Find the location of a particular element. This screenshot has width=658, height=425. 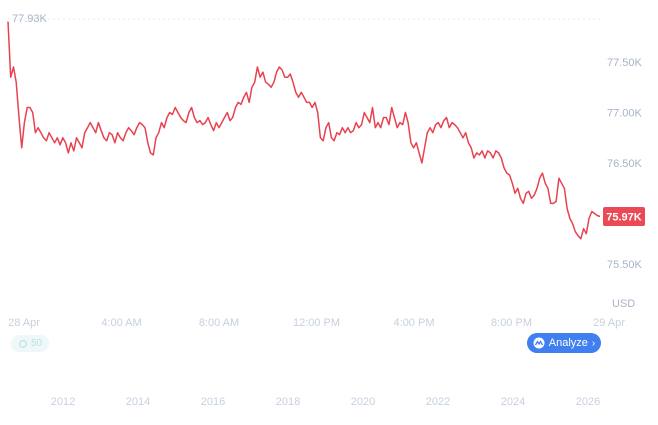

x-tick-label: 12:00 PM is located at coordinates (316, 323).